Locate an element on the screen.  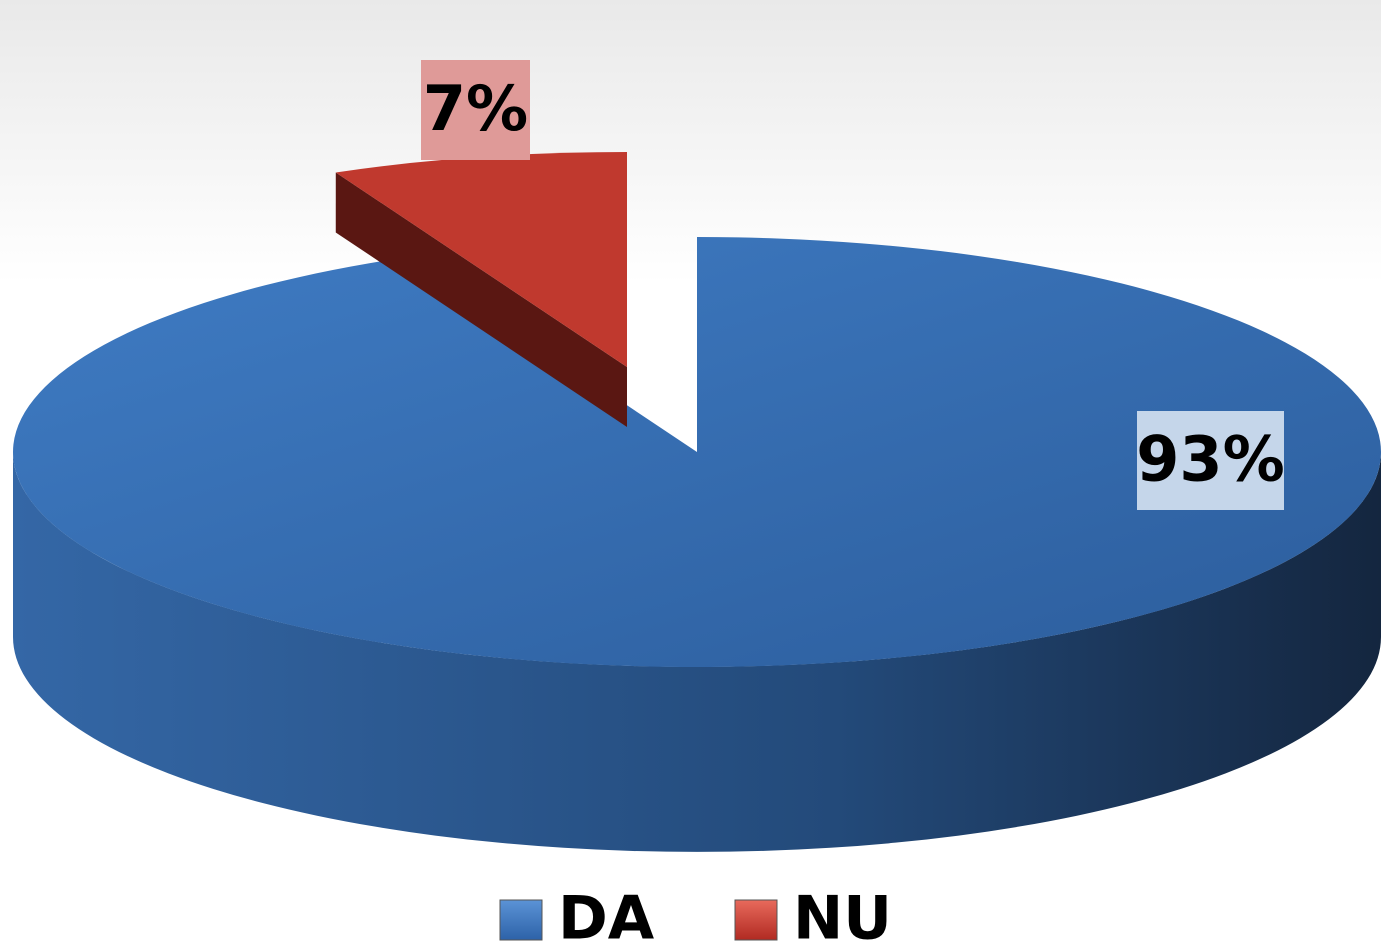
value-label: 7% is located at coordinates (475, 108).